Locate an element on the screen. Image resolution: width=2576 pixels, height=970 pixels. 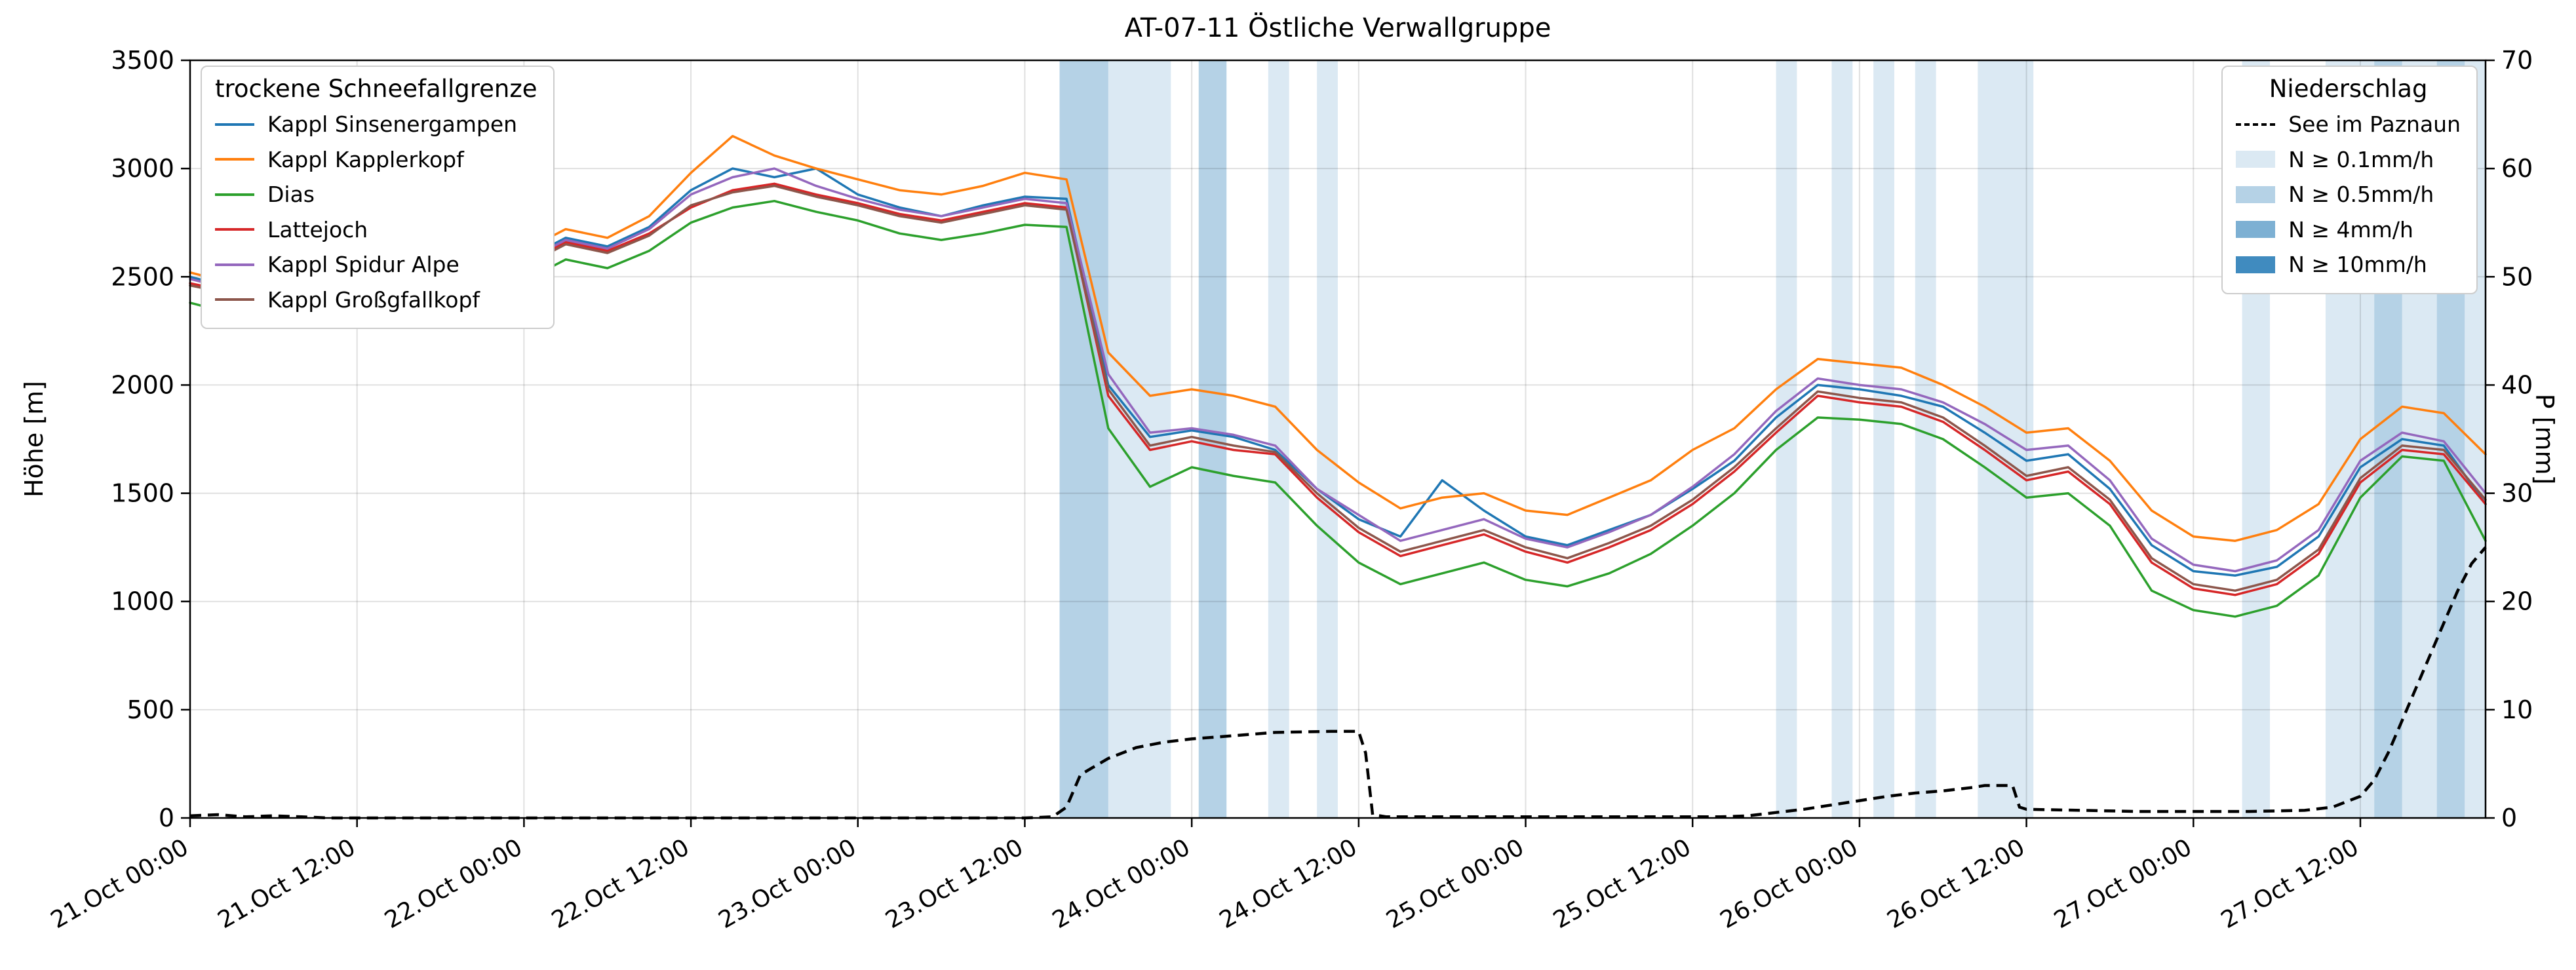
y-tick-label-left: 2000 is located at coordinates (142, 384).